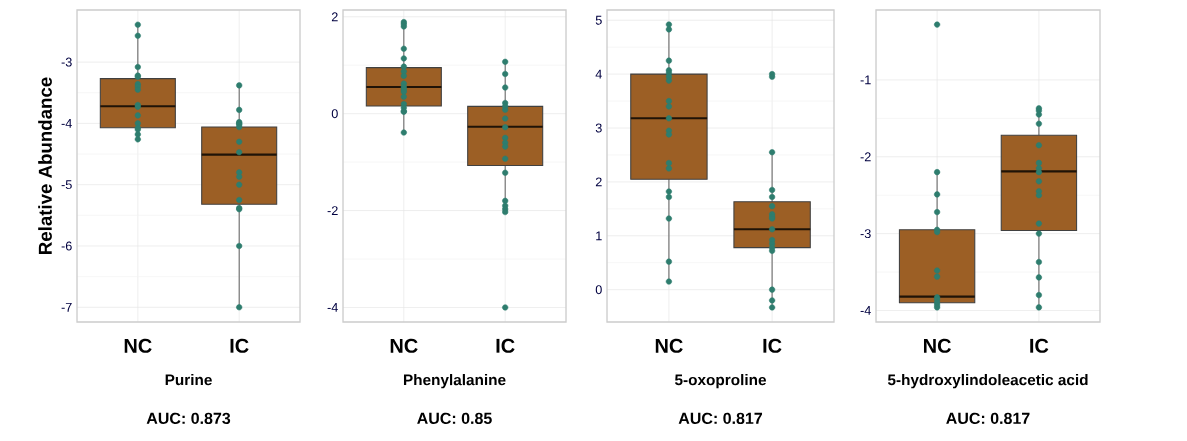 The image size is (1187, 441). I want to click on y-tick-label: -1, so click(865, 80).